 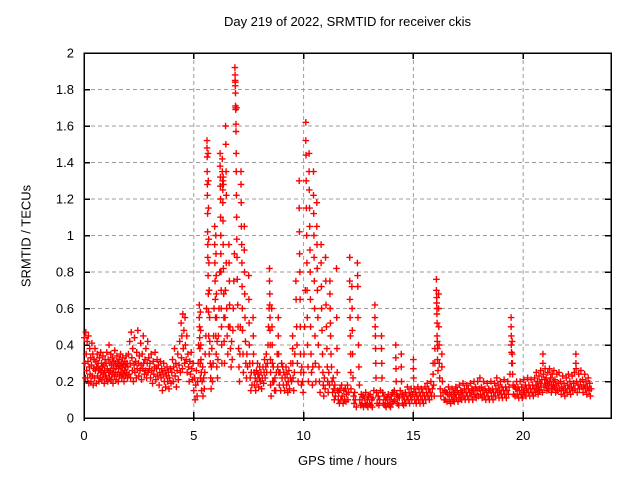 I want to click on y-tick-label: 1.2, so click(x=65, y=199).